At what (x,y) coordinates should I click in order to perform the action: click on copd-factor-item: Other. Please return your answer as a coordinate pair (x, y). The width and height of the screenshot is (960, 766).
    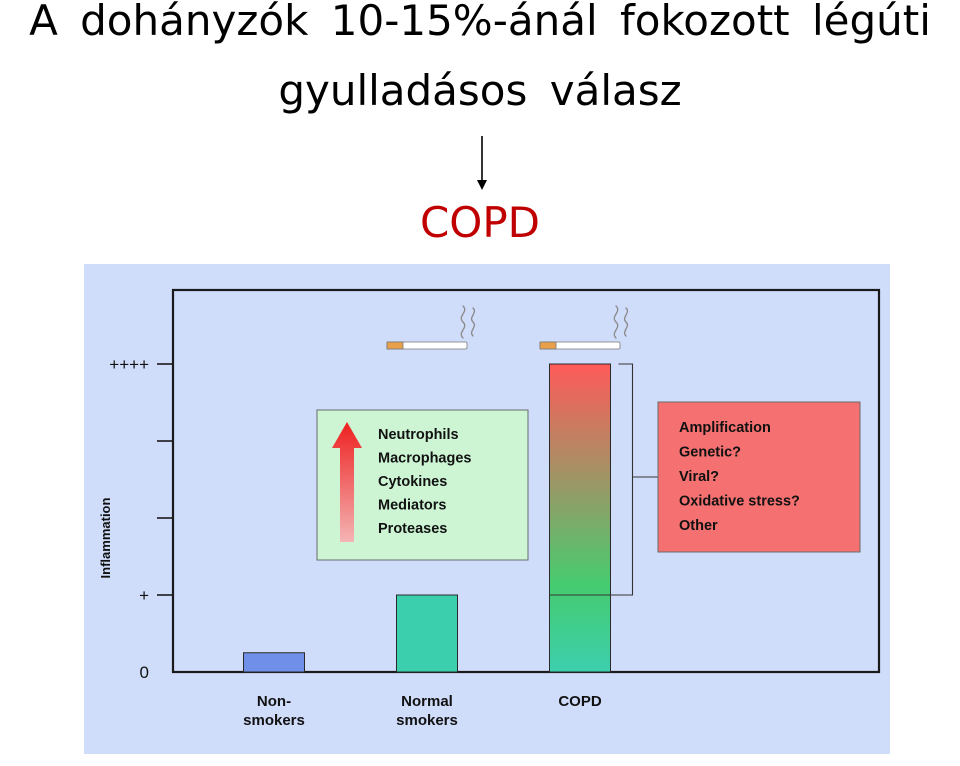
    Looking at the image, I should click on (698, 526).